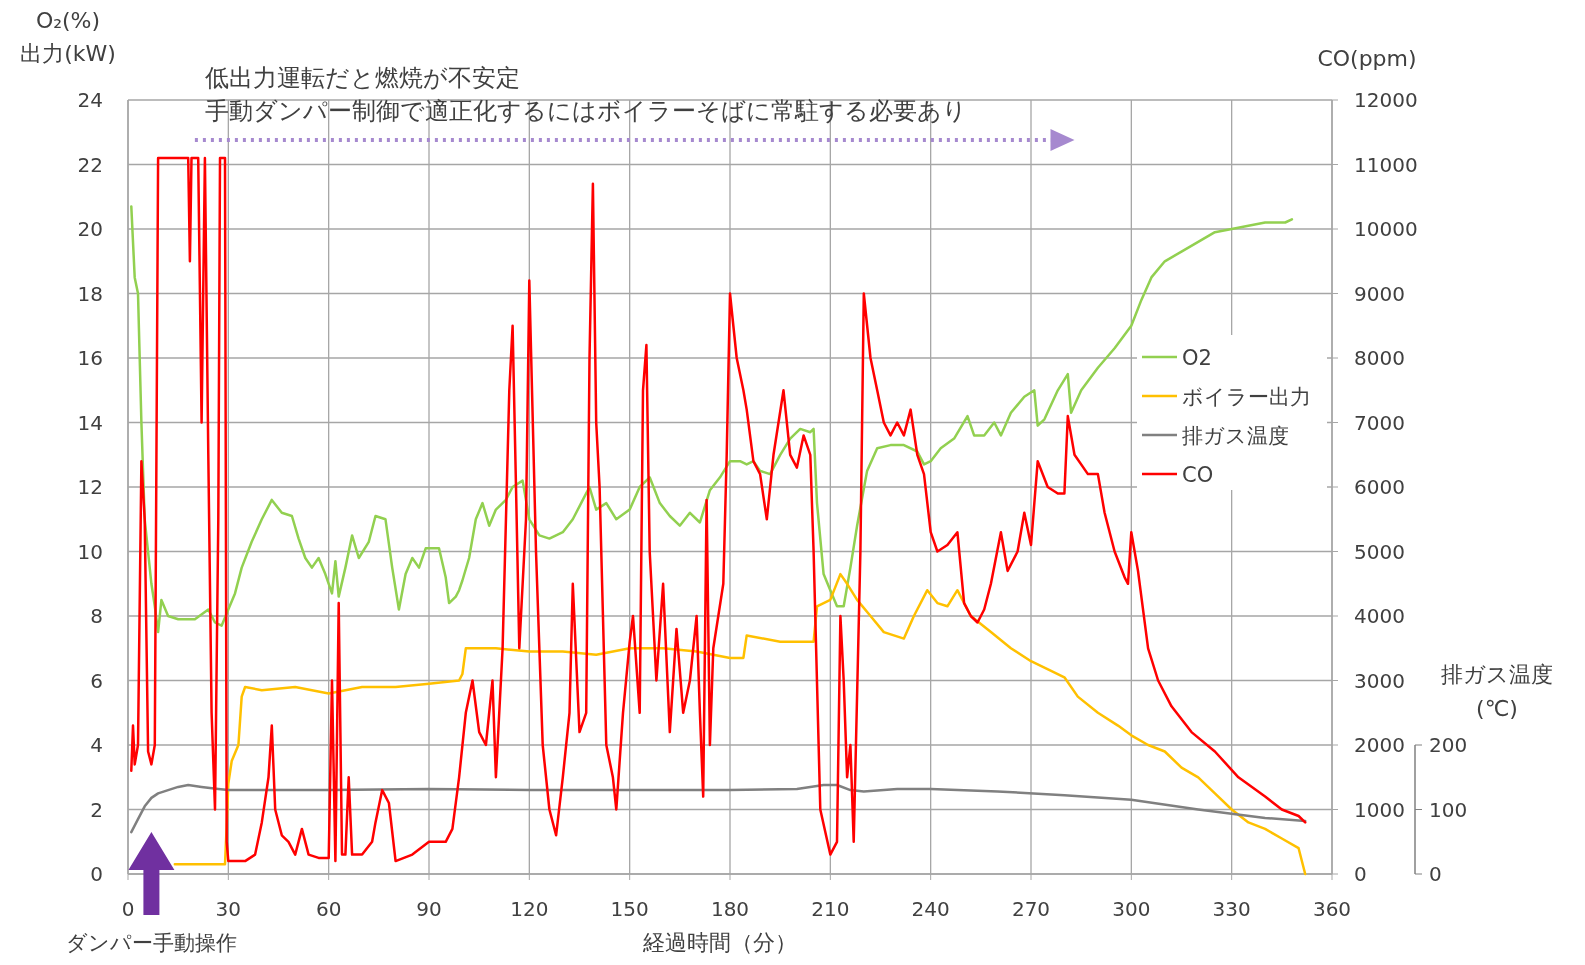 This screenshot has height=965, width=1585. Describe the element at coordinates (830, 909) in the screenshot. I see `x-tick-label: 210` at that location.